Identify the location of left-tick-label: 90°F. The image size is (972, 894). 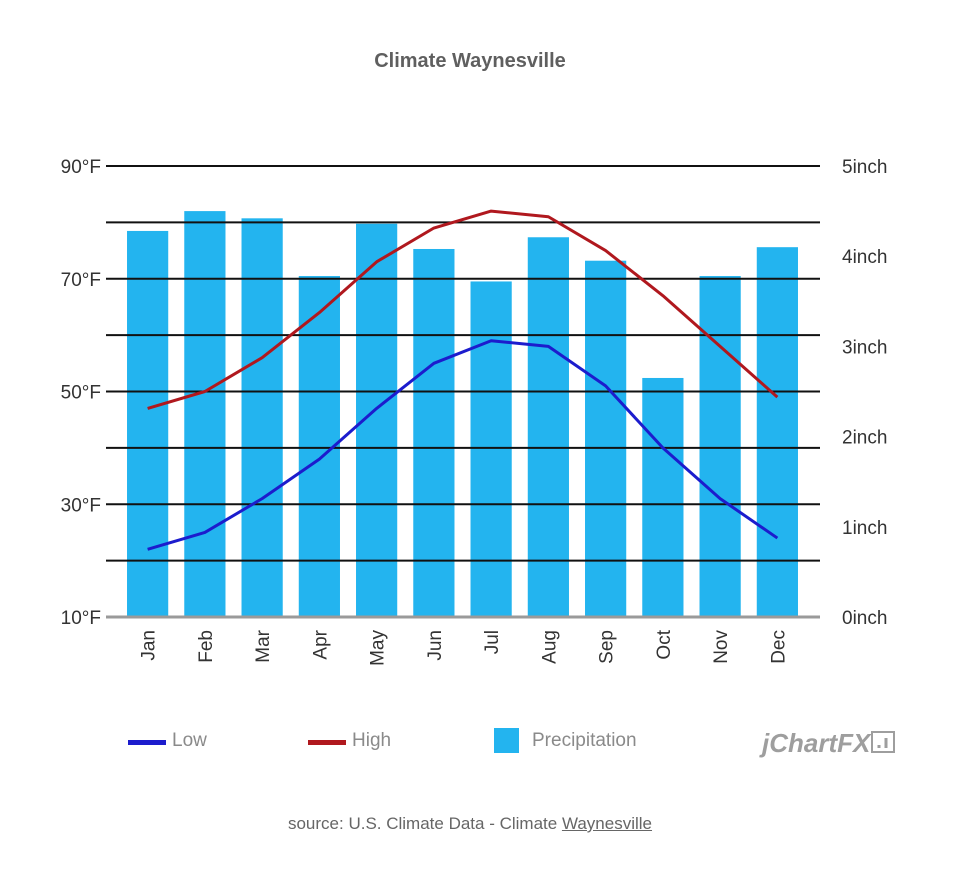
(81, 167).